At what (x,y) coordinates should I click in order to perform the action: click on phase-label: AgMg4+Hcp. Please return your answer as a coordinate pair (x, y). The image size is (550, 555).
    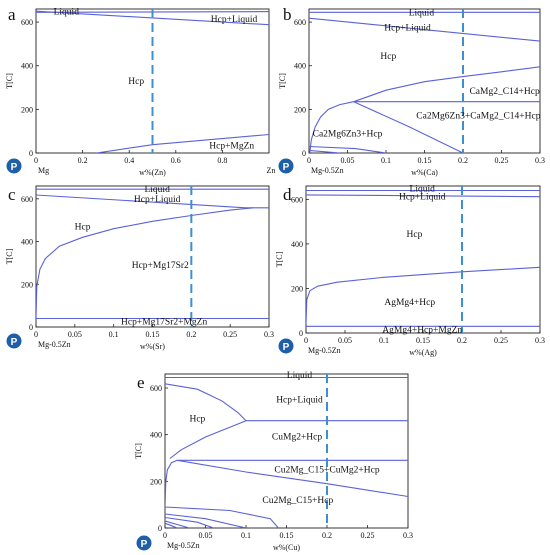
    Looking at the image, I should click on (409, 303).